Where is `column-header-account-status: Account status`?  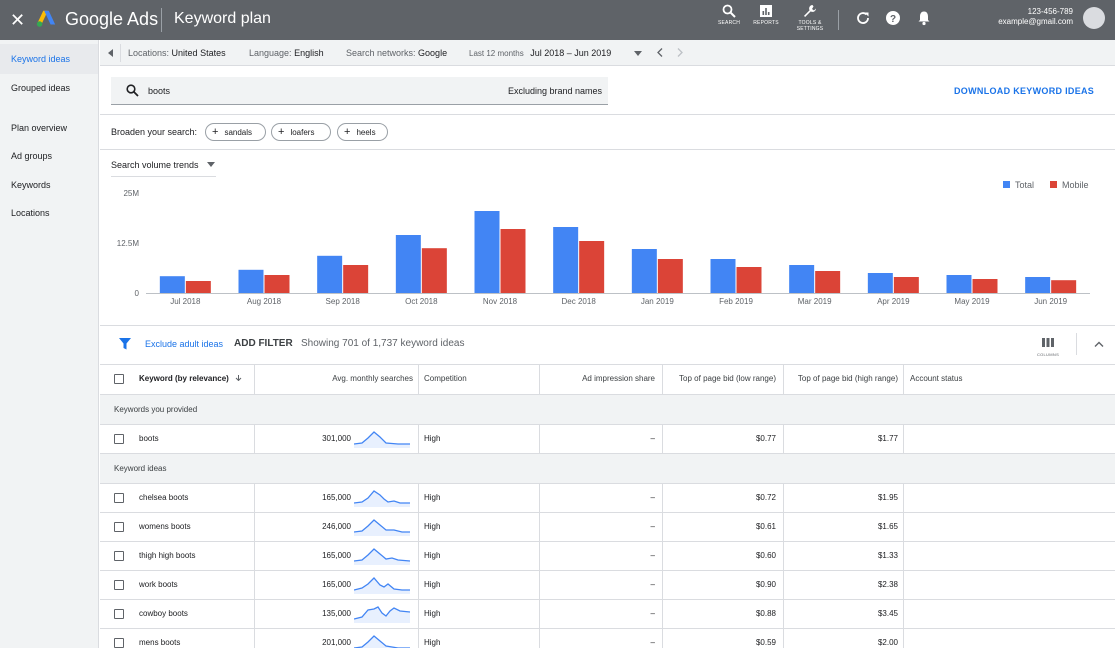
column-header-account-status: Account status is located at coordinates (936, 378).